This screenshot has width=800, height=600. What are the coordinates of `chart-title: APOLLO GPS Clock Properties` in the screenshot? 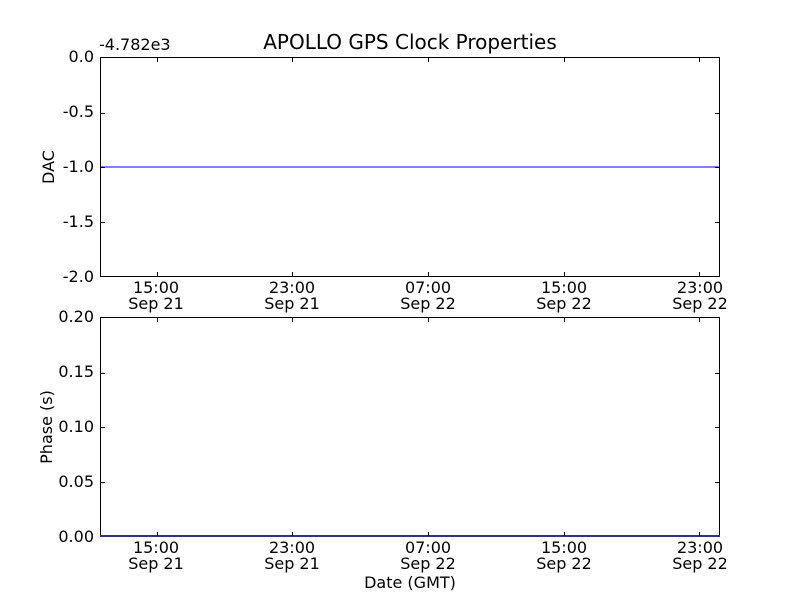 It's located at (410, 42).